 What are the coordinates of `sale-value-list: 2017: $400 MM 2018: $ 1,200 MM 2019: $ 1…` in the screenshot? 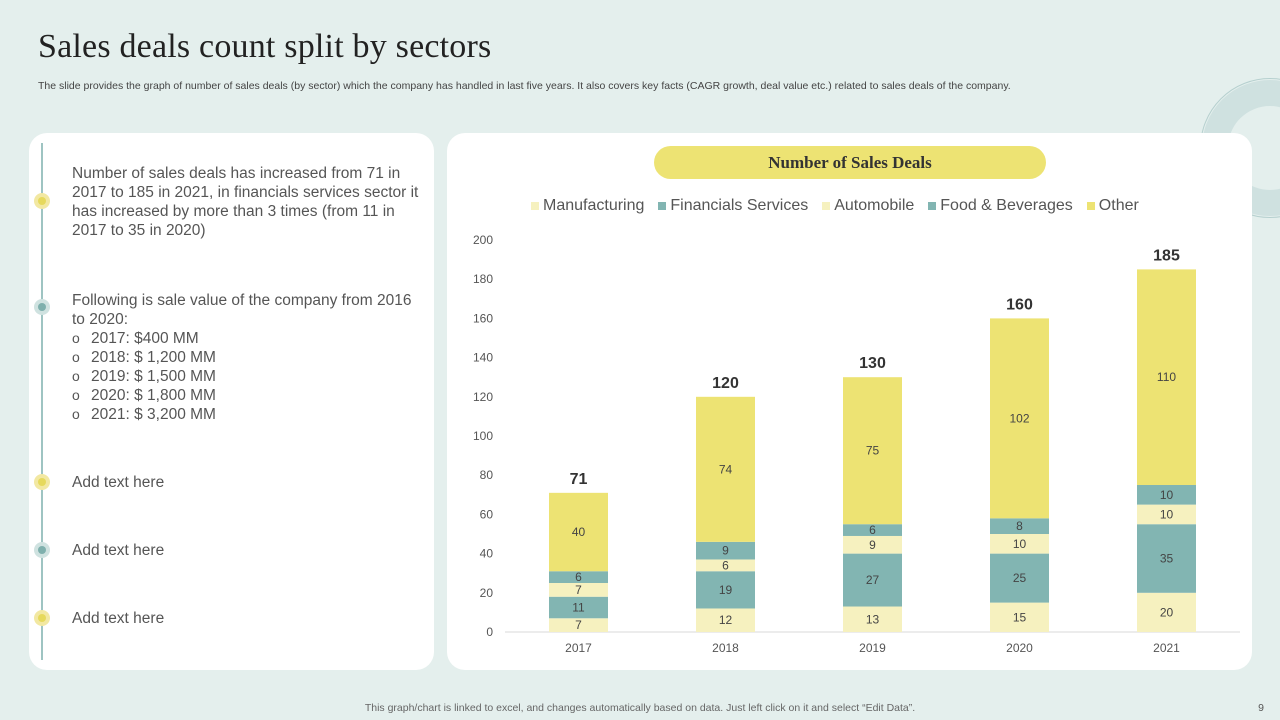 It's located at (247, 376).